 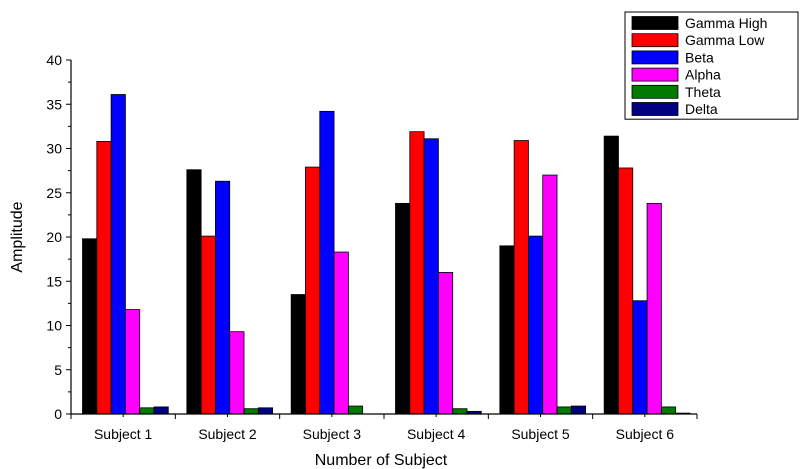 What do you see at coordinates (725, 40) in the screenshot?
I see `legend-label: Gamma Low` at bounding box center [725, 40].